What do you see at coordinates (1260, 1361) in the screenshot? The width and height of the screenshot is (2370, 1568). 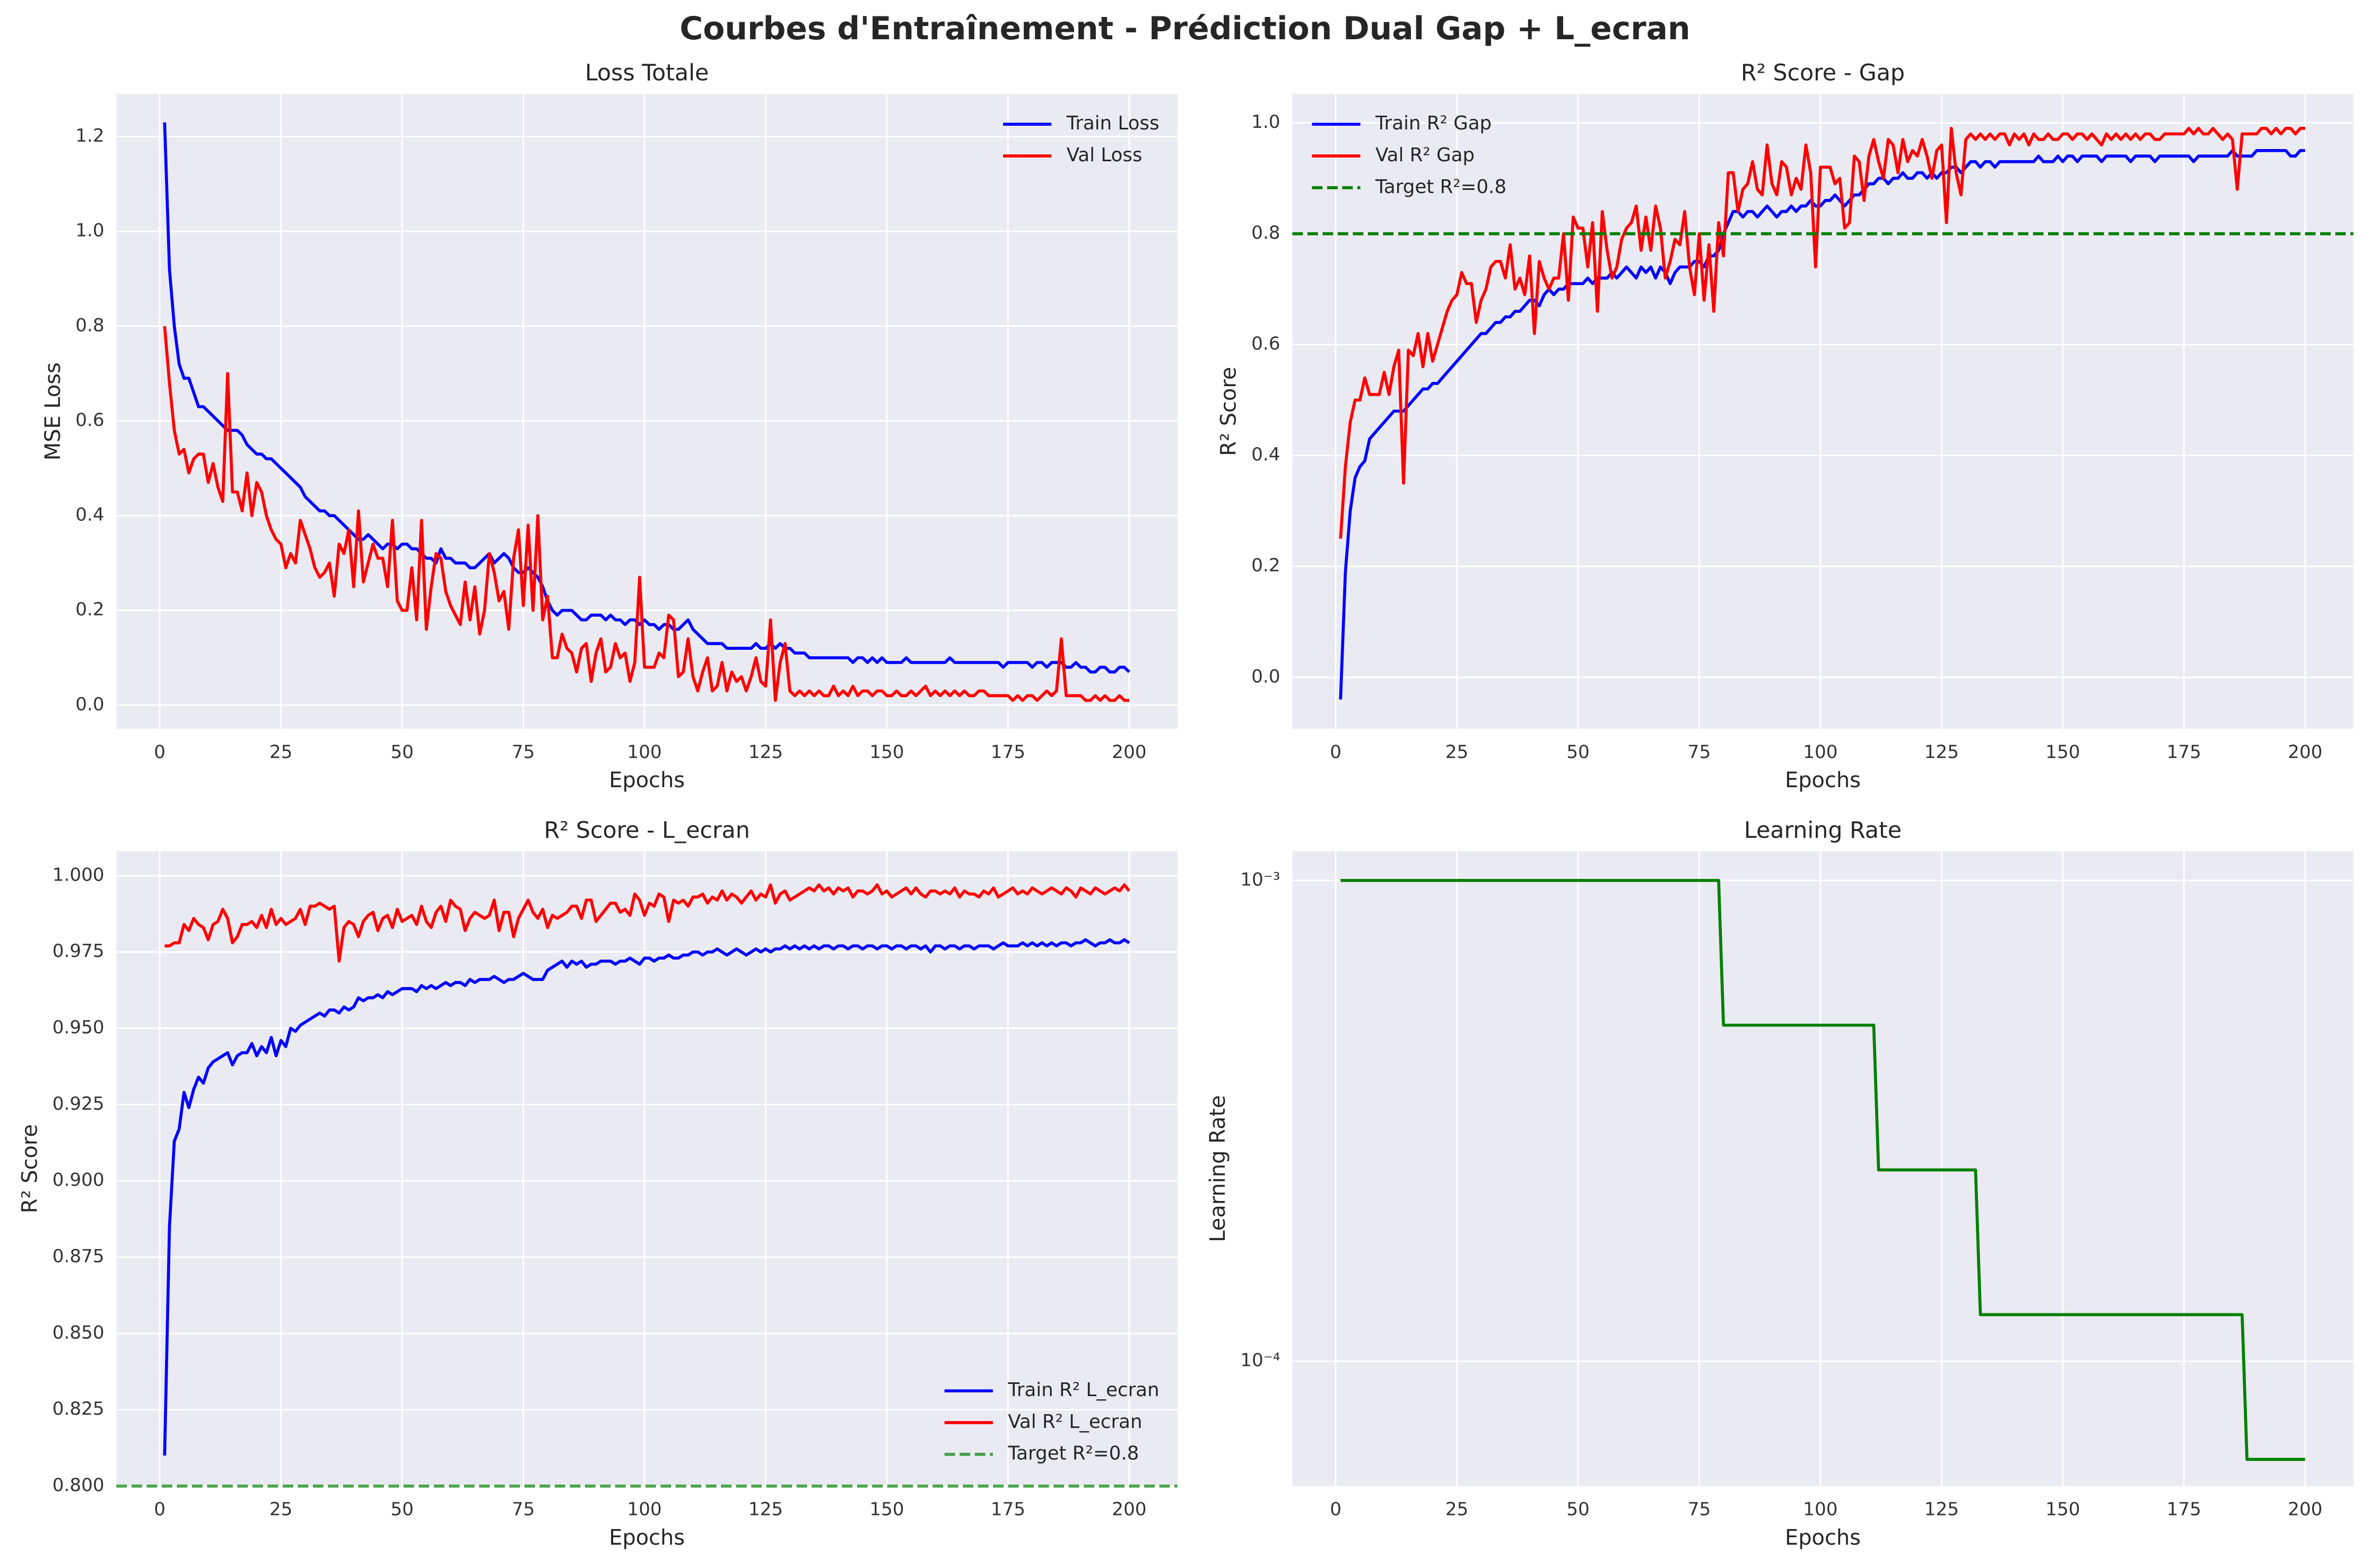 I see `y-tick-label: 10⁻⁴` at bounding box center [1260, 1361].